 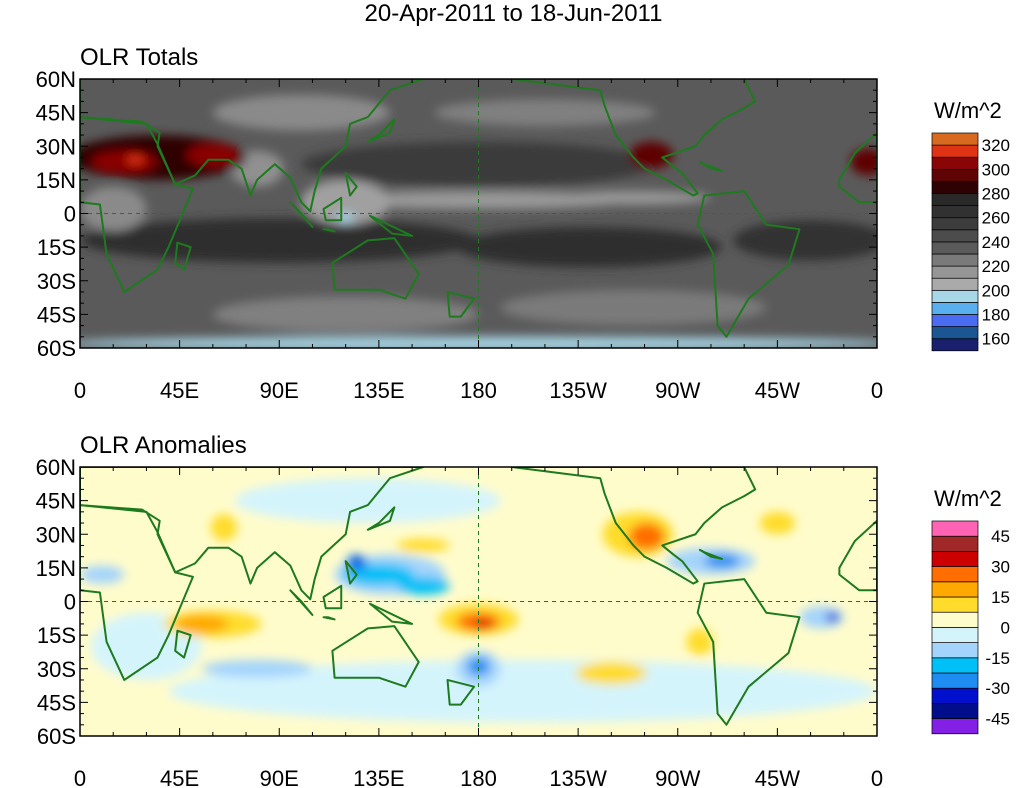 I want to click on lat-tick-label: 30N, so click(x=56, y=146).